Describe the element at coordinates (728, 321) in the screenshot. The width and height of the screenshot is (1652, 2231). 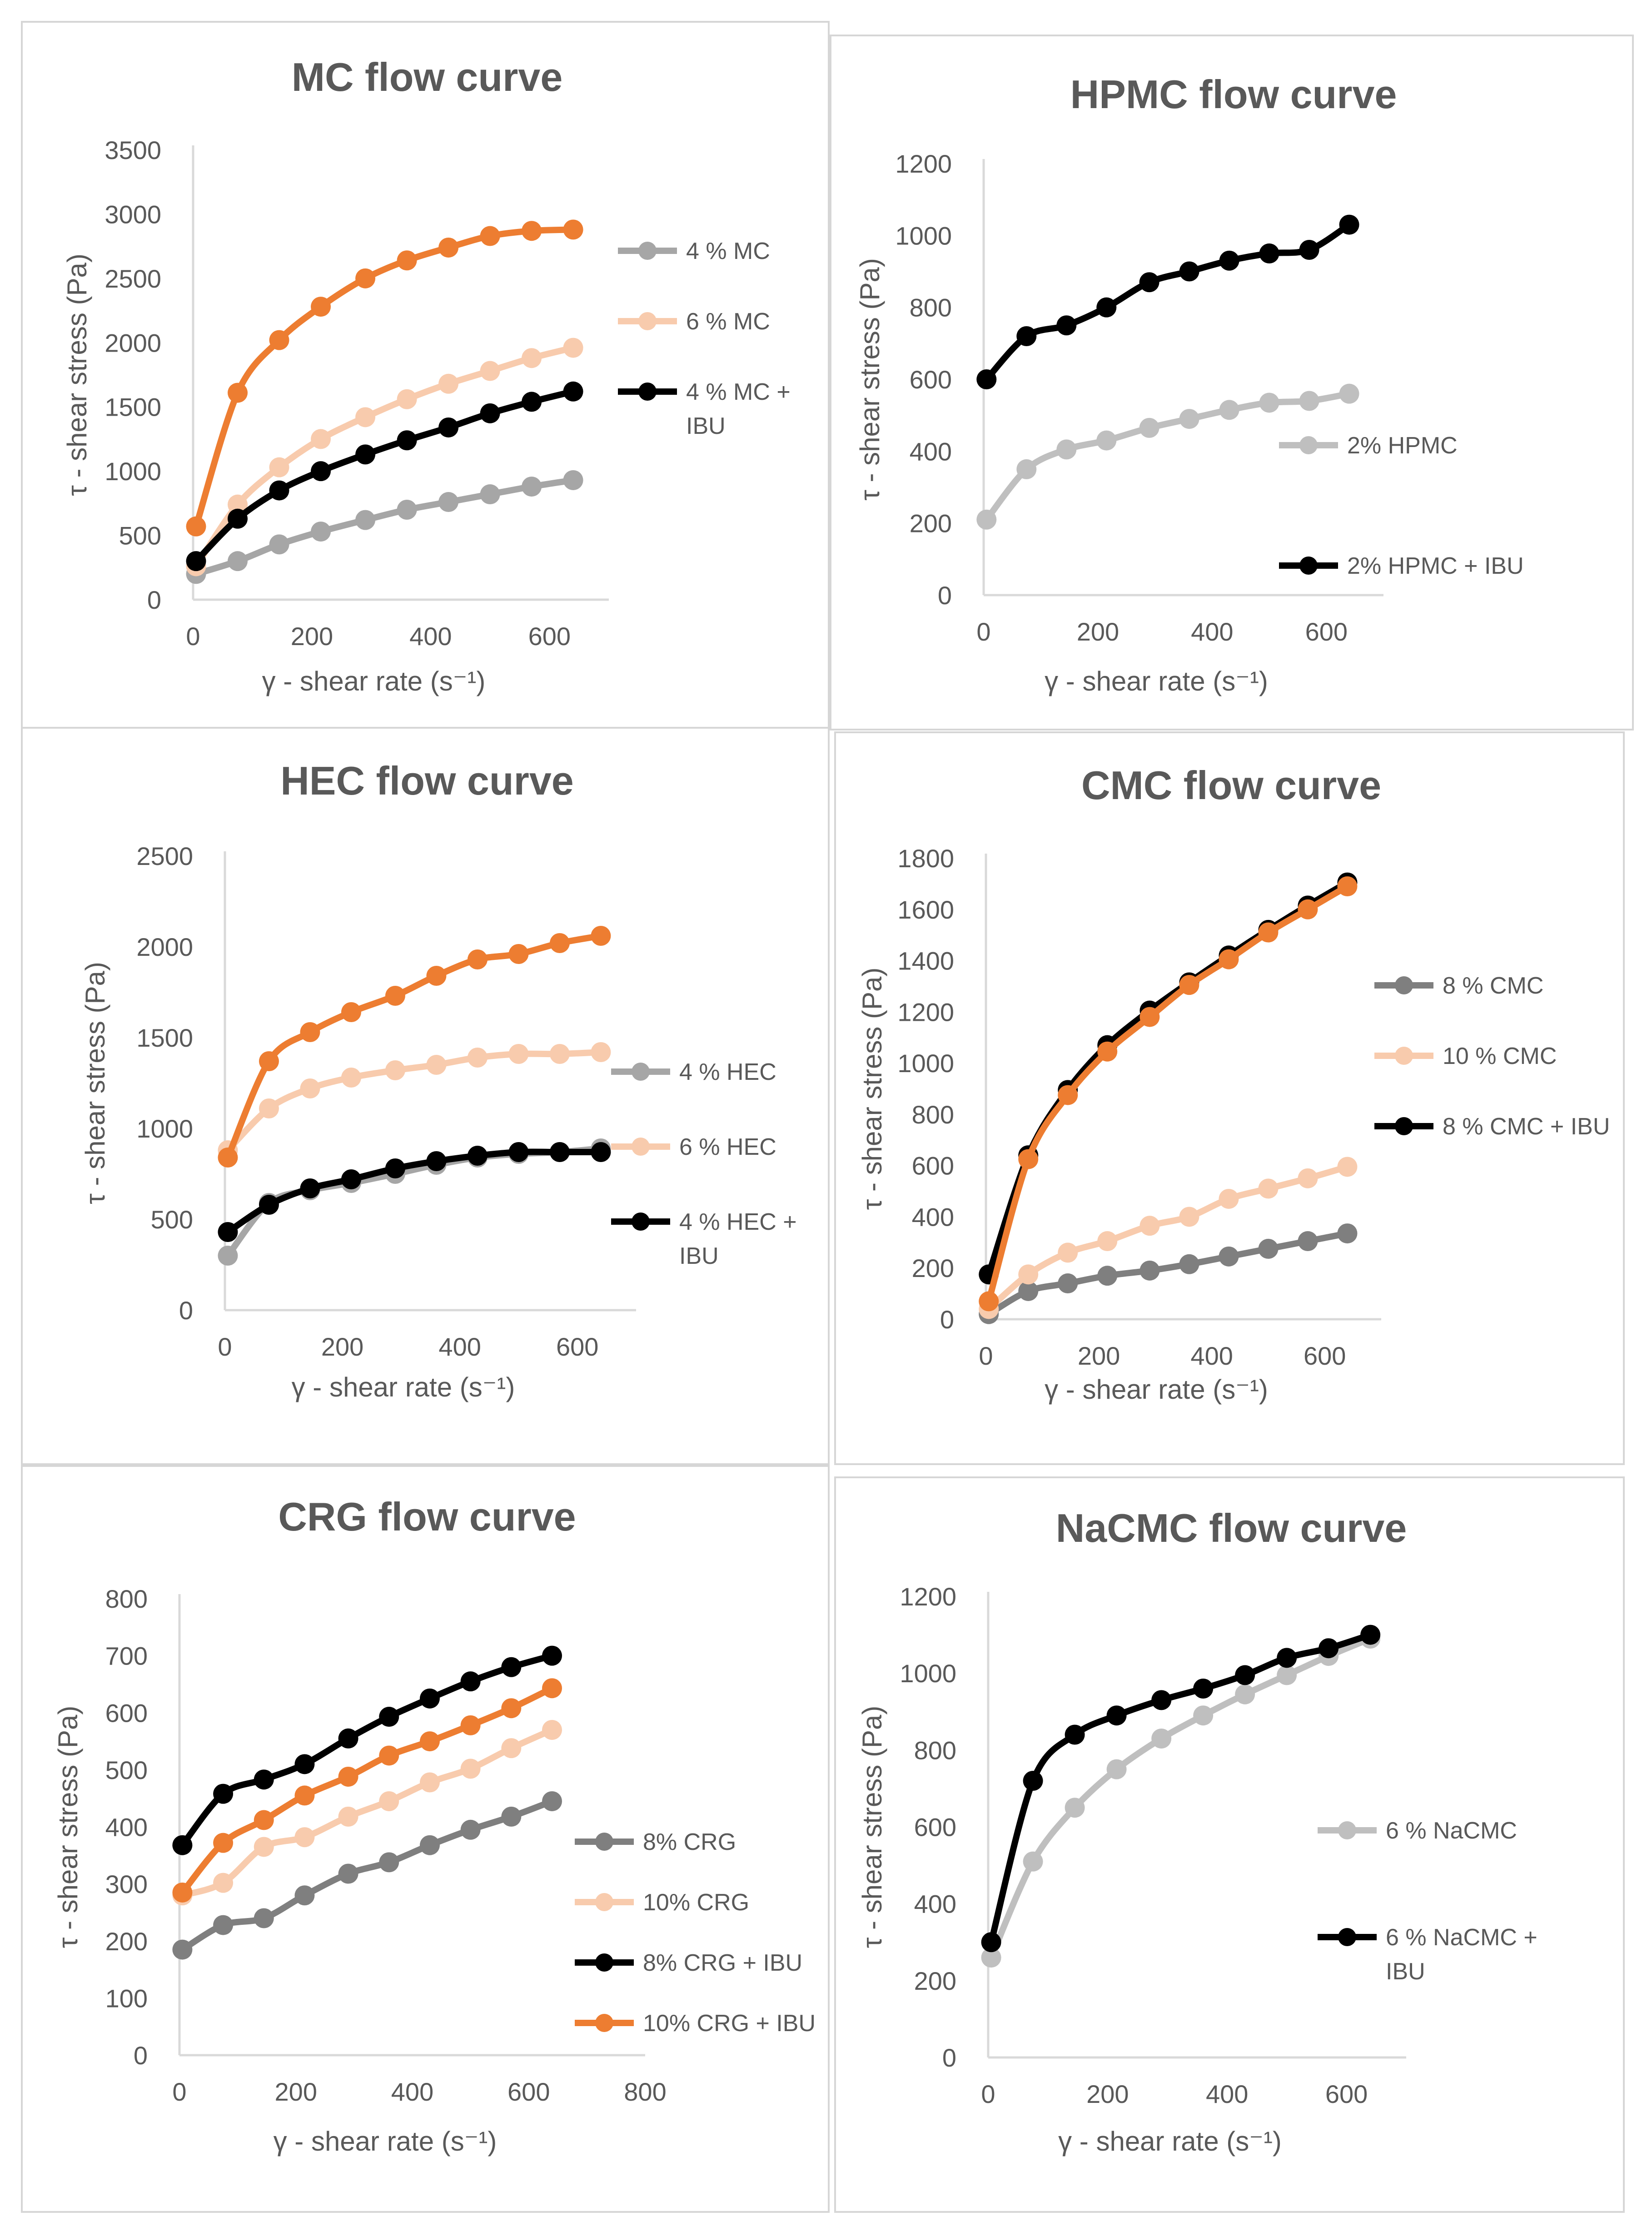
I see `legend-label: 6 % MC` at that location.